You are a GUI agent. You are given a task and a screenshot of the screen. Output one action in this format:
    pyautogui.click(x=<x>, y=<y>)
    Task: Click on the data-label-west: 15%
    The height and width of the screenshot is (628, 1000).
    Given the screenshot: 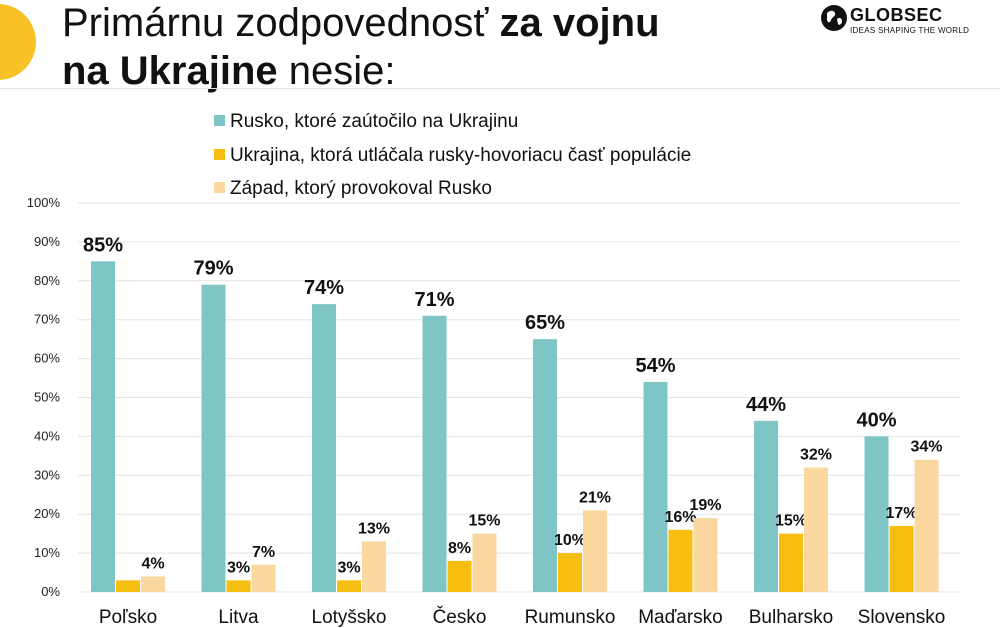 What is the action you would take?
    pyautogui.click(x=484, y=521)
    